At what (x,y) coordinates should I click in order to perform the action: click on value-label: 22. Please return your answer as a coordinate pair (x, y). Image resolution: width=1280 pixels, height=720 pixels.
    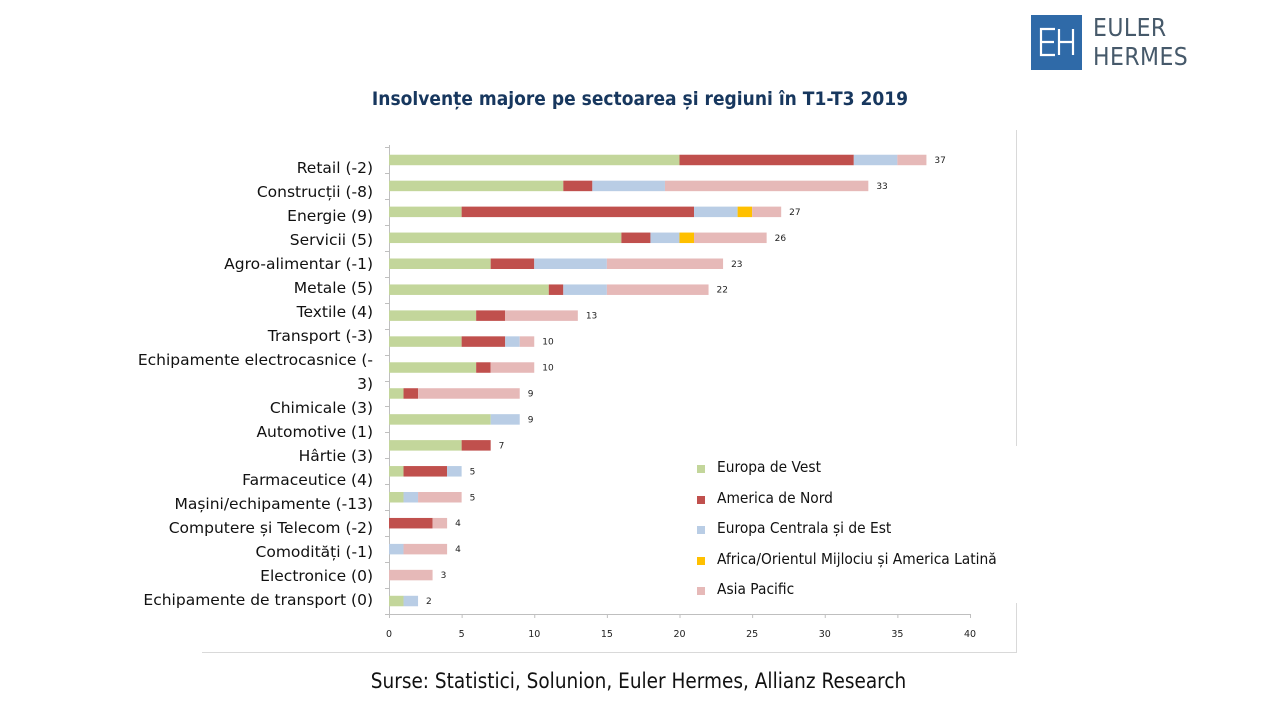
    Looking at the image, I should click on (722, 291).